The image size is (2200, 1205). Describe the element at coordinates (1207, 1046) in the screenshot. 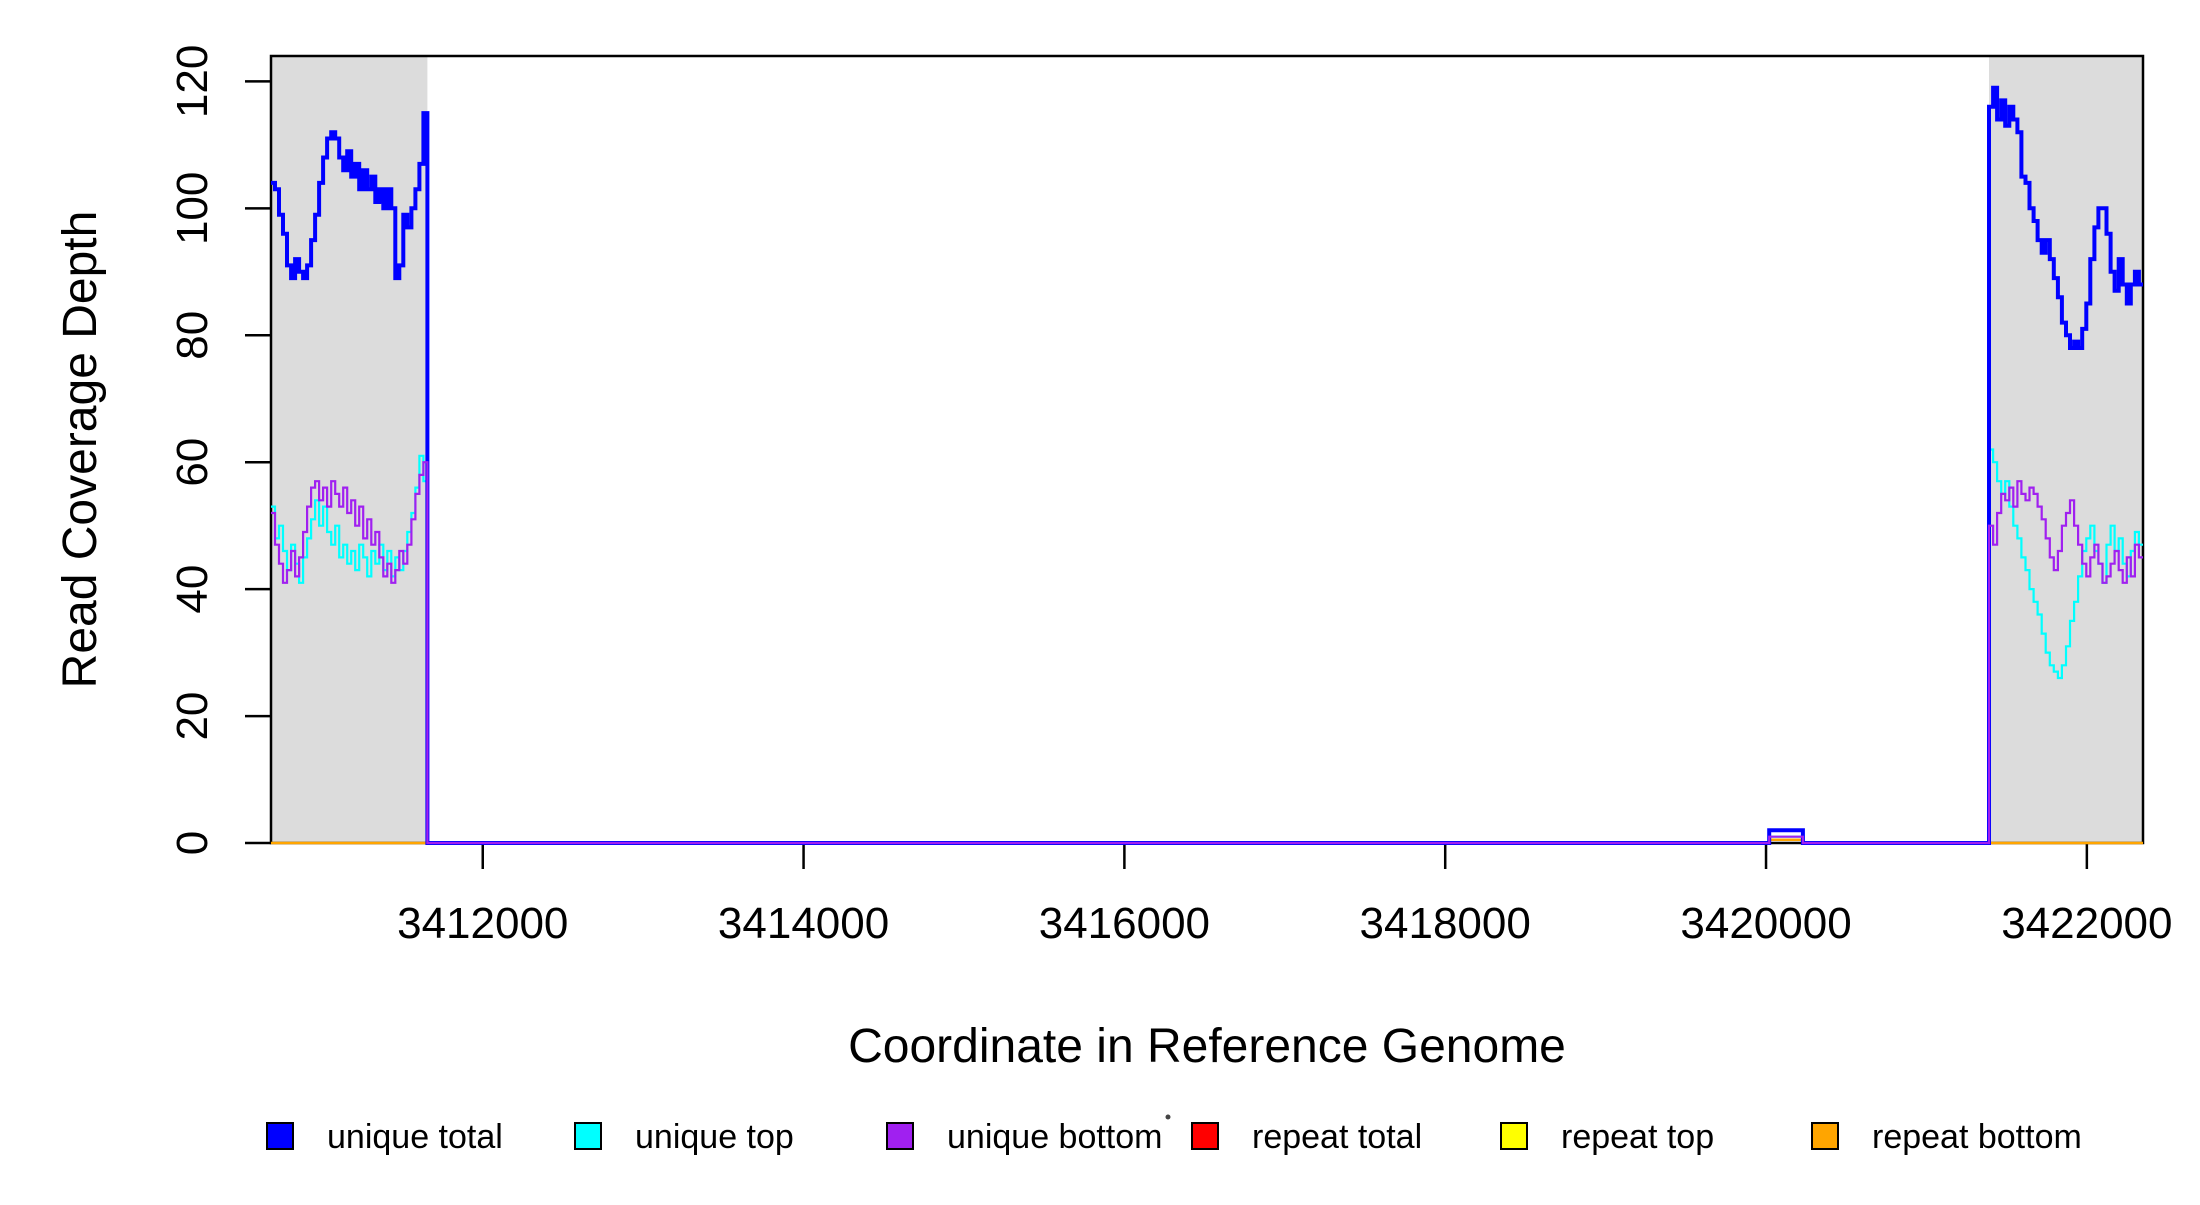

I see `x-axis-label: Coordinate in Reference Genome` at that location.